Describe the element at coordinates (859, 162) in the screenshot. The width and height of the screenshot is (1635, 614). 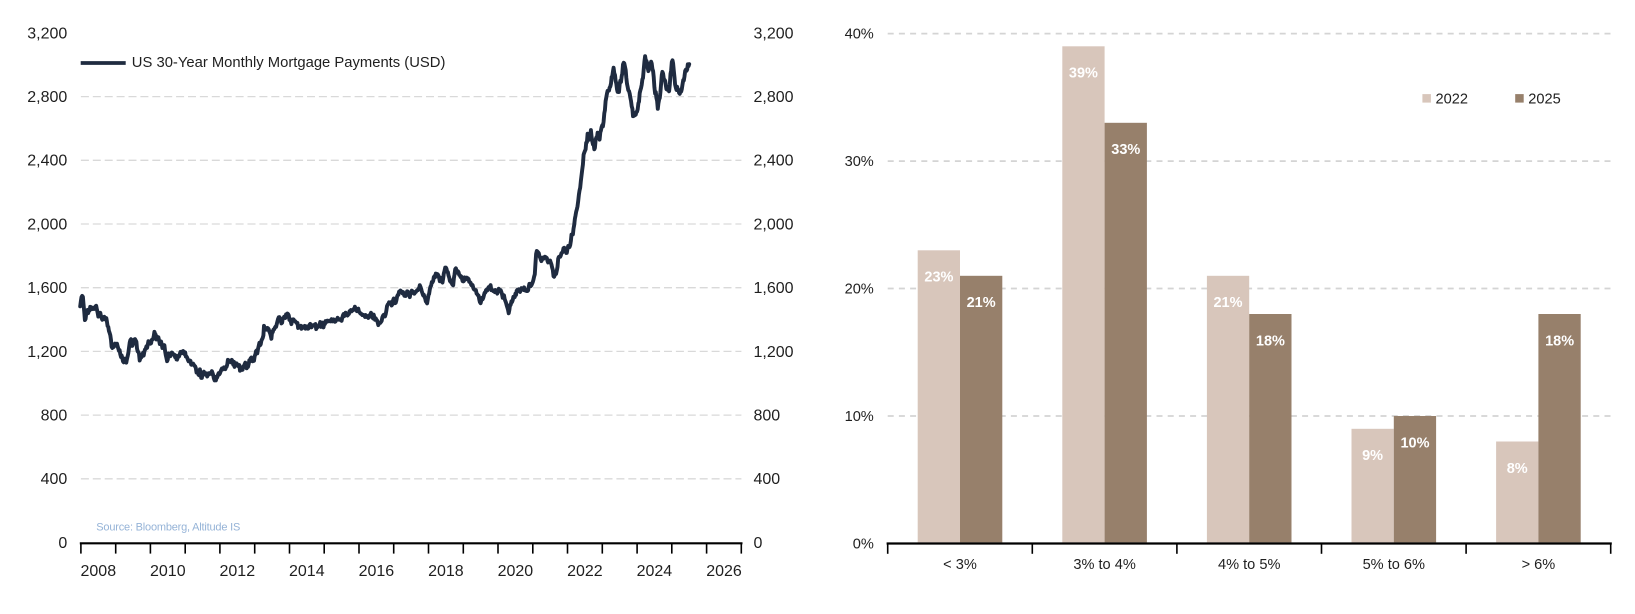
I see `svg-text: 30%` at that location.